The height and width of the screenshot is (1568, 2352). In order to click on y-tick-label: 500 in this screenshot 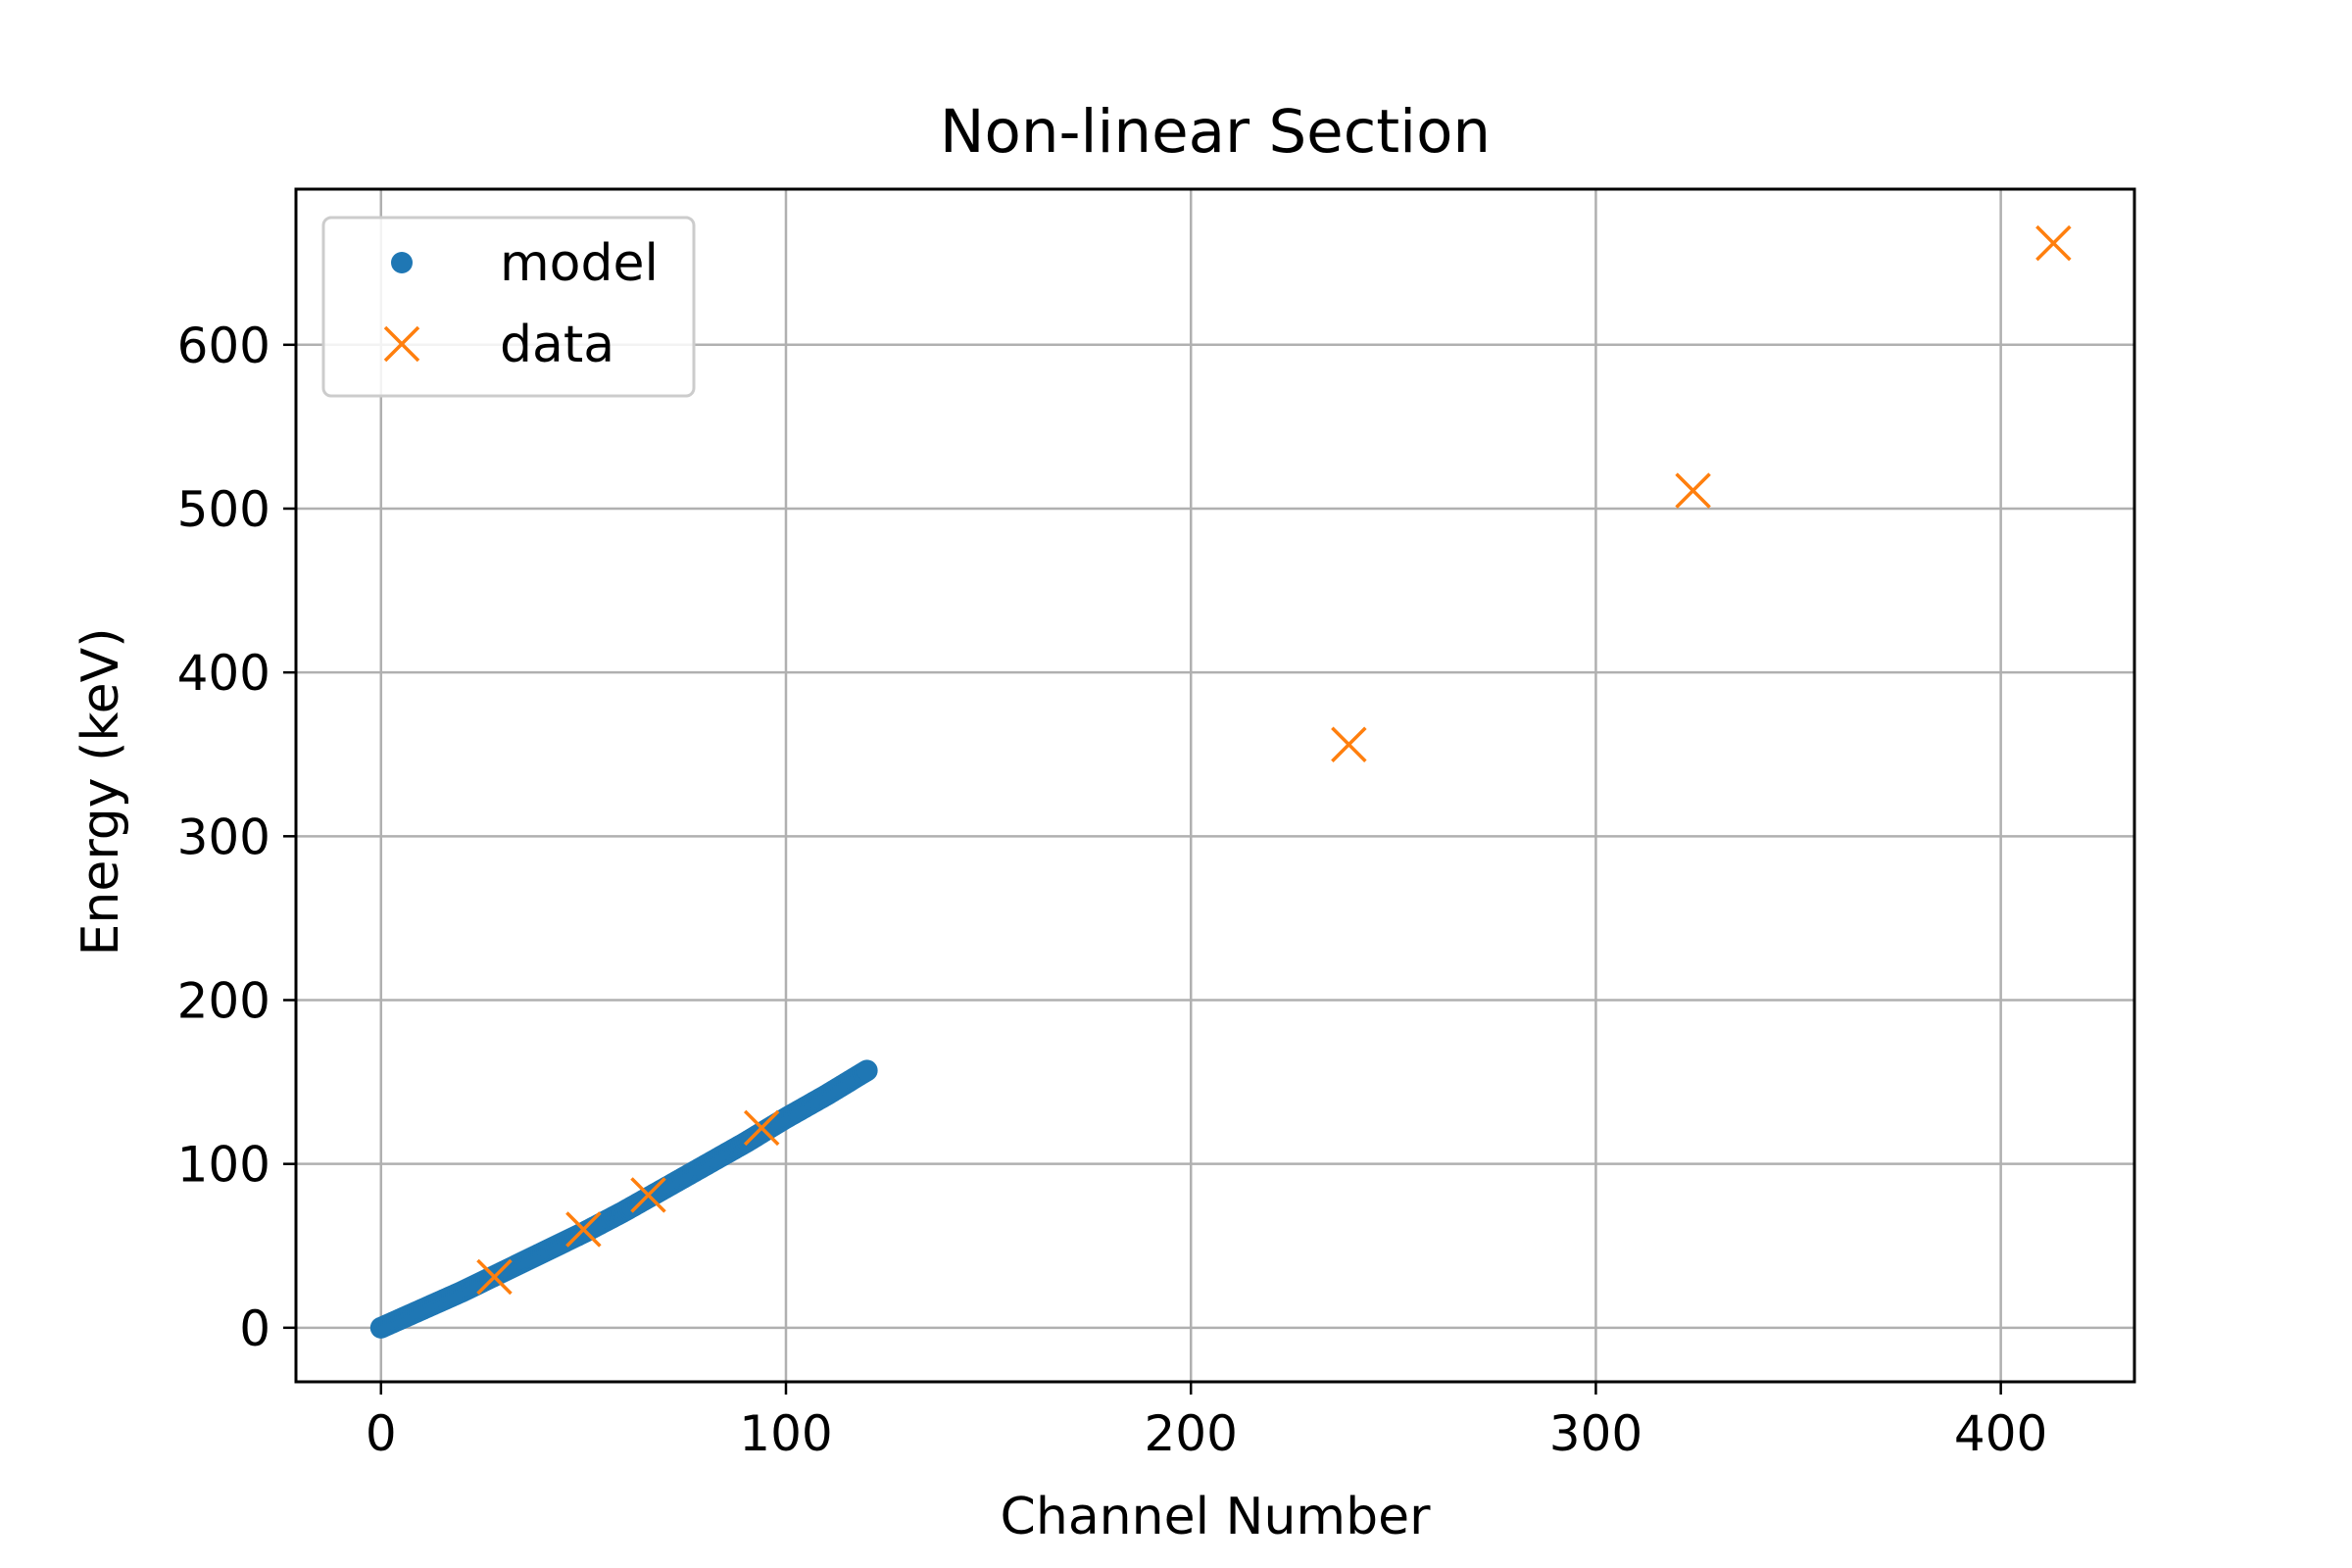, I will do `click(223, 509)`.